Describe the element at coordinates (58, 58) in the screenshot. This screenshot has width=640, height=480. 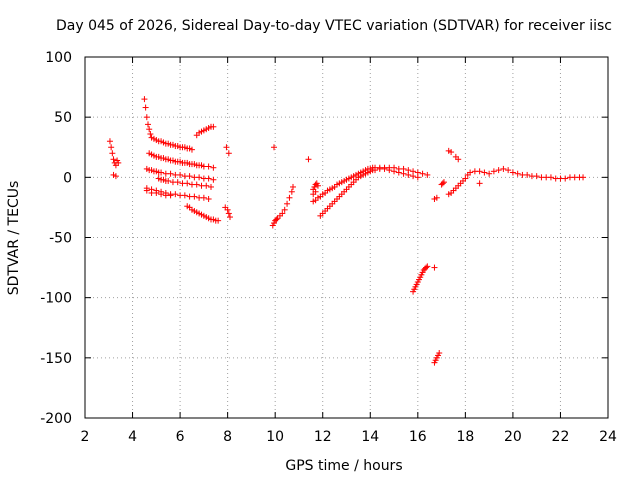
I see `y-tick-label: 100` at that location.